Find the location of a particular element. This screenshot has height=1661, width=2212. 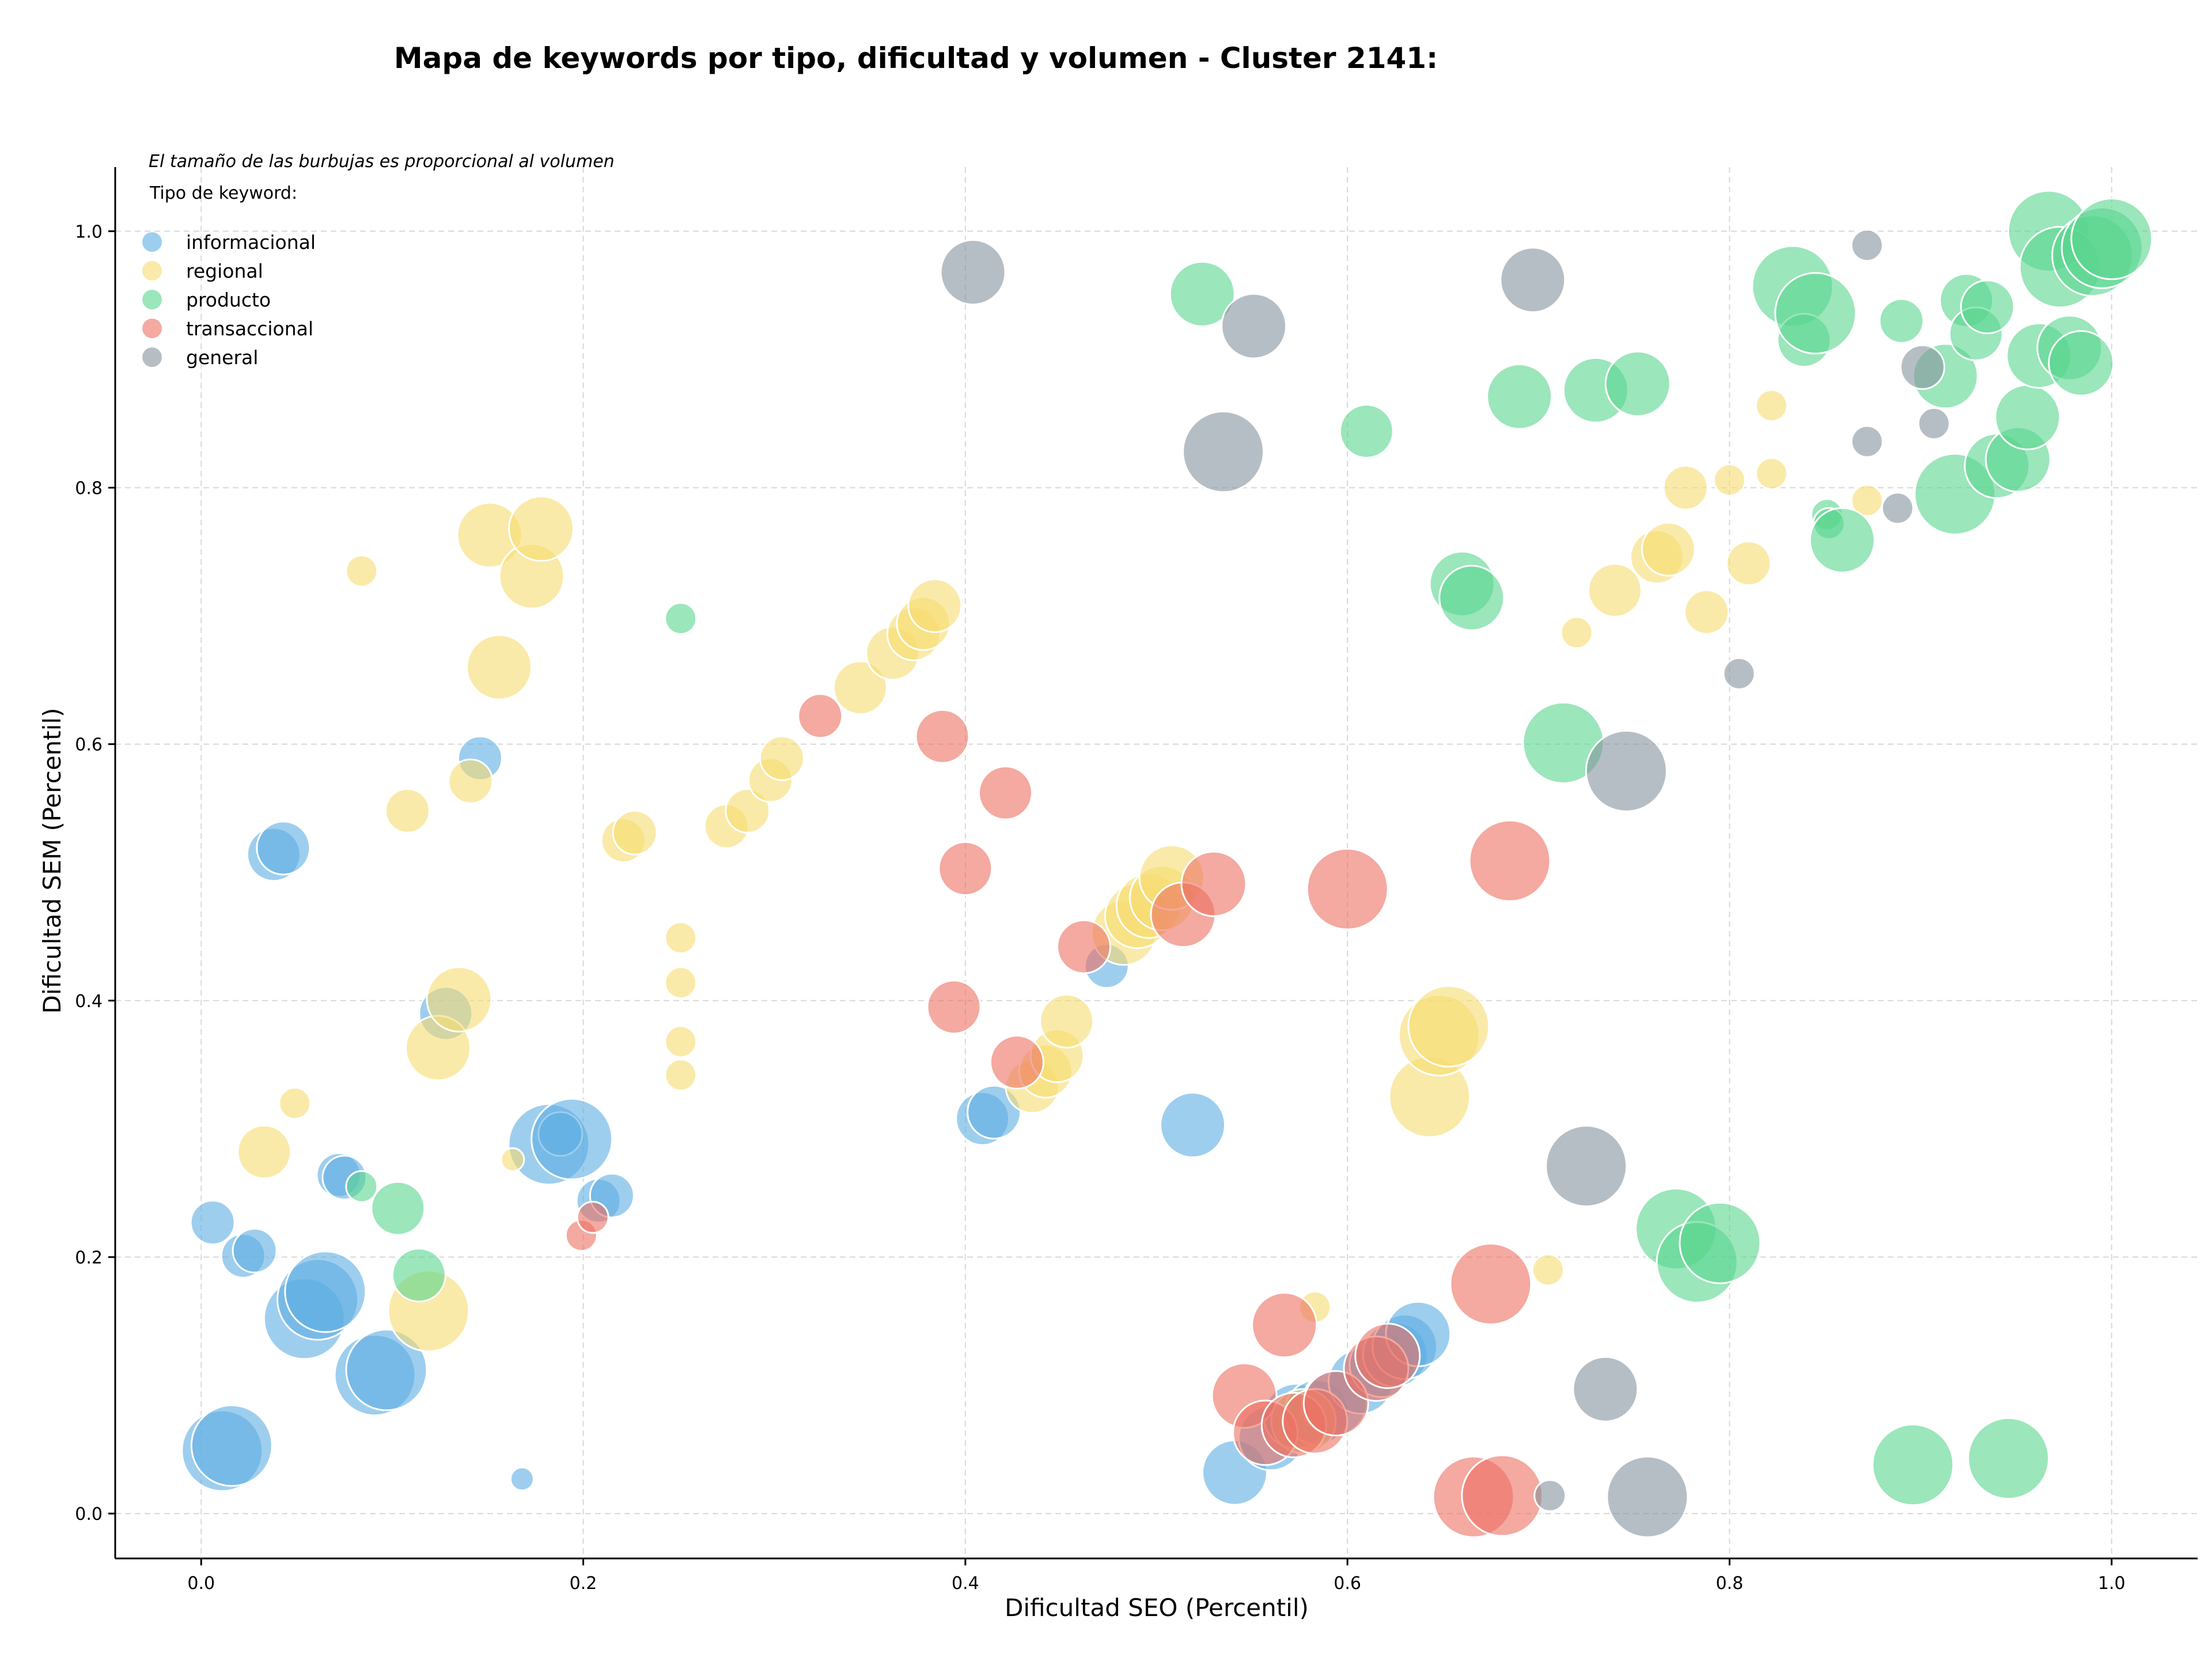

legend-item-general: general is located at coordinates (200, 357).